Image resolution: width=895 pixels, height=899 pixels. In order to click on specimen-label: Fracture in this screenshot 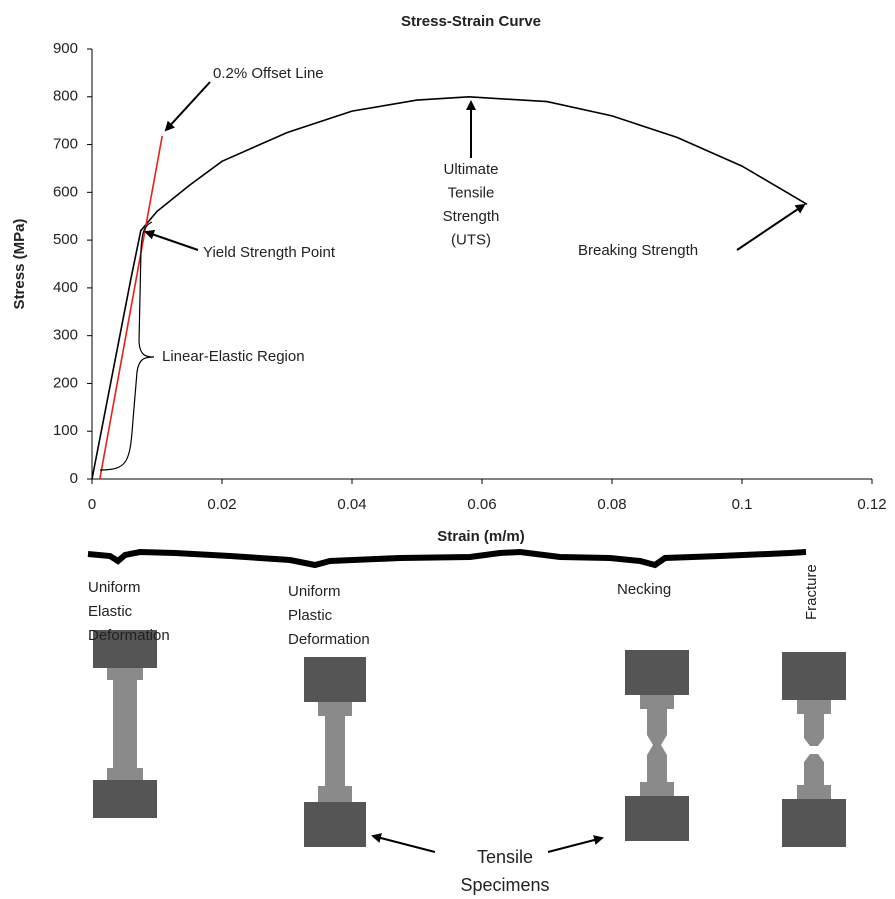, I will do `click(811, 592)`.